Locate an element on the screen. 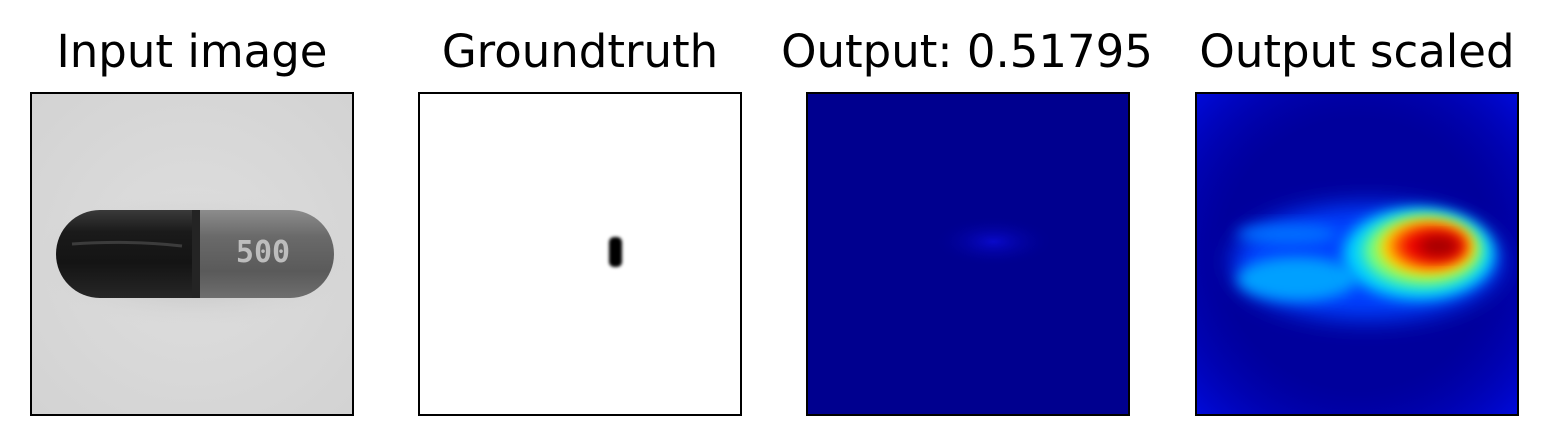 The height and width of the screenshot is (446, 1561). capsule-image: 500 is located at coordinates (192, 254).